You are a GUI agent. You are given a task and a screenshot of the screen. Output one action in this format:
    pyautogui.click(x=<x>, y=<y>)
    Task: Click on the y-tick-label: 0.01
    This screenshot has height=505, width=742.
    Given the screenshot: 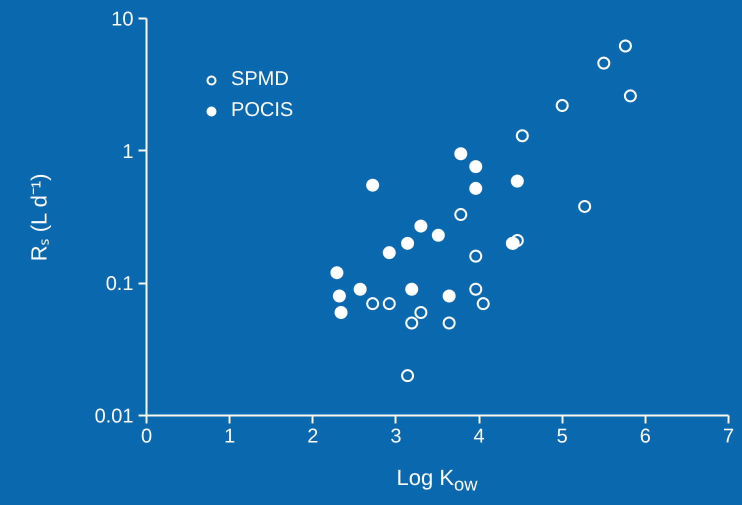 What is the action you would take?
    pyautogui.click(x=114, y=417)
    